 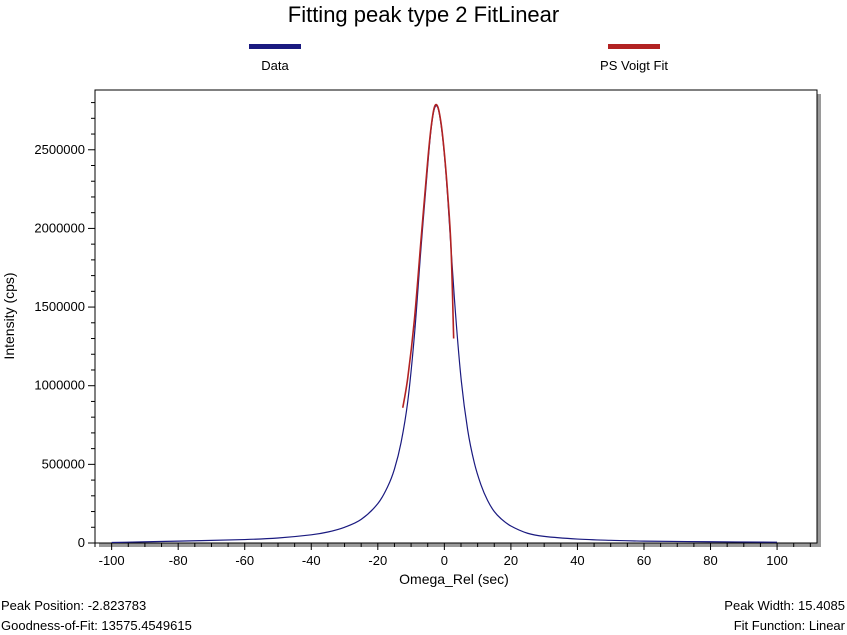 I want to click on x-tick-label: -80, so click(x=178, y=560).